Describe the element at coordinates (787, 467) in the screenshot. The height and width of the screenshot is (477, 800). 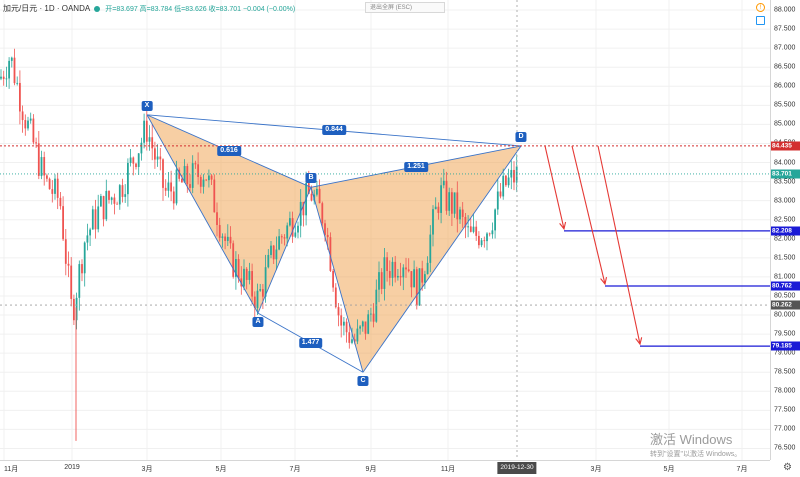
I see `settings-gear-icon: ⚙` at that location.